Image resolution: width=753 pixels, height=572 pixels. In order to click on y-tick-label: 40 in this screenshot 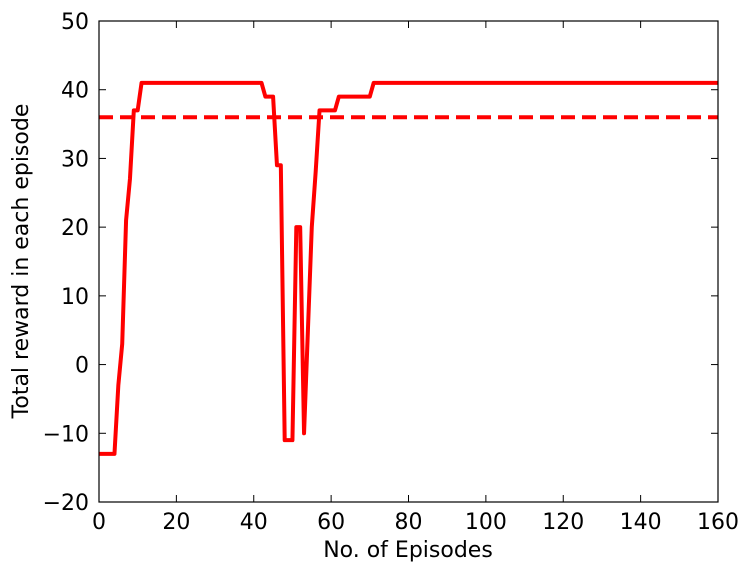, I will do `click(75, 91)`.